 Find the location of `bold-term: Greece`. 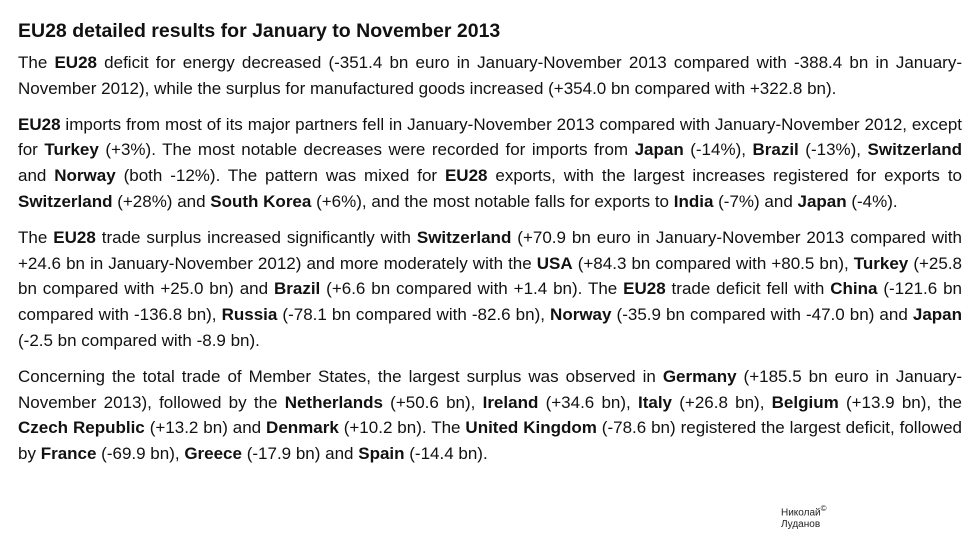

bold-term: Greece is located at coordinates (213, 454).